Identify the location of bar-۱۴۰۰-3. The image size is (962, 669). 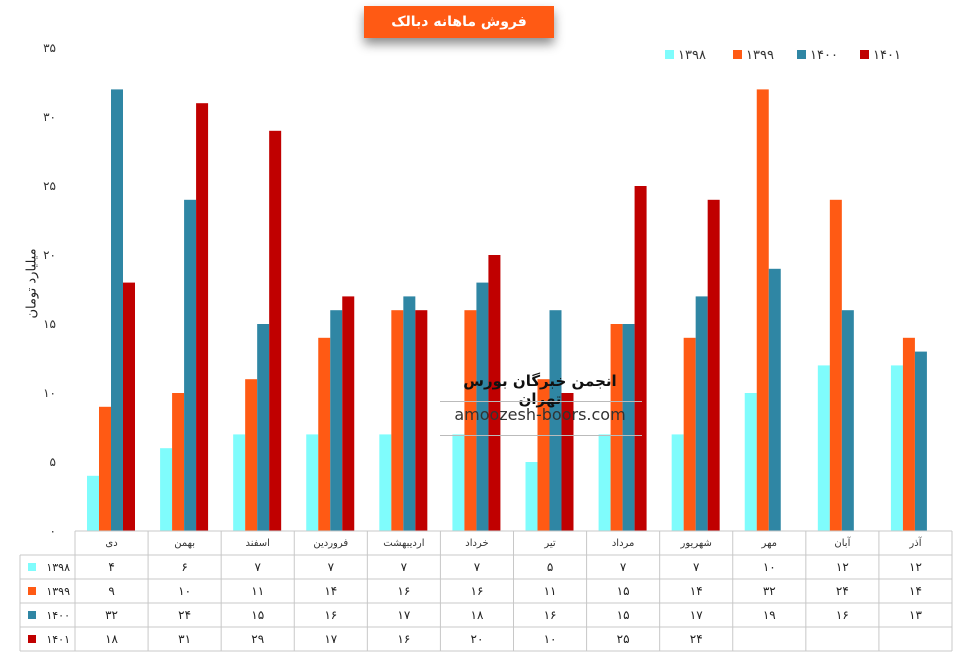
(263, 427).